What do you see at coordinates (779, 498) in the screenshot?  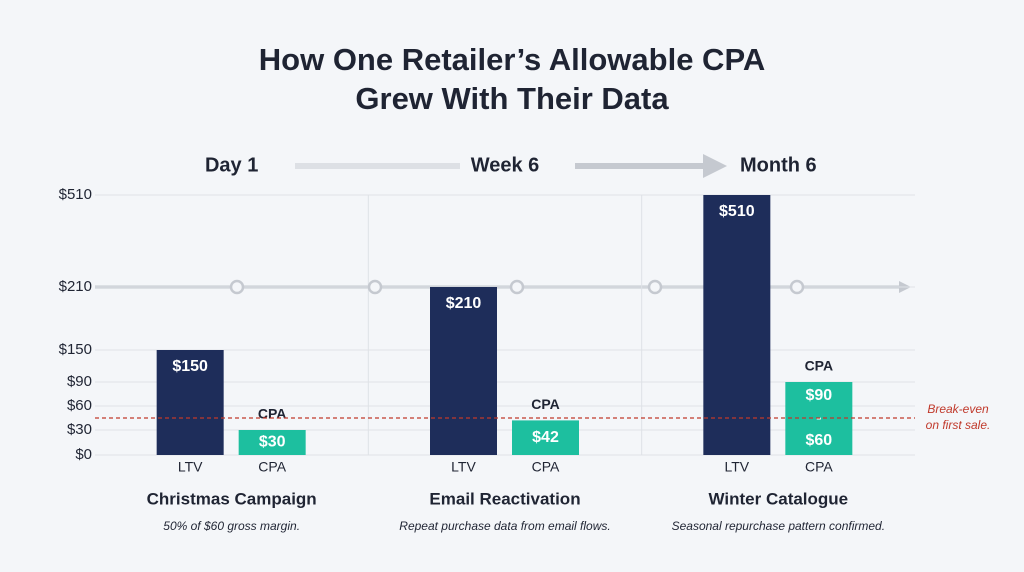 I see `category-label: Winter Catalogue` at bounding box center [779, 498].